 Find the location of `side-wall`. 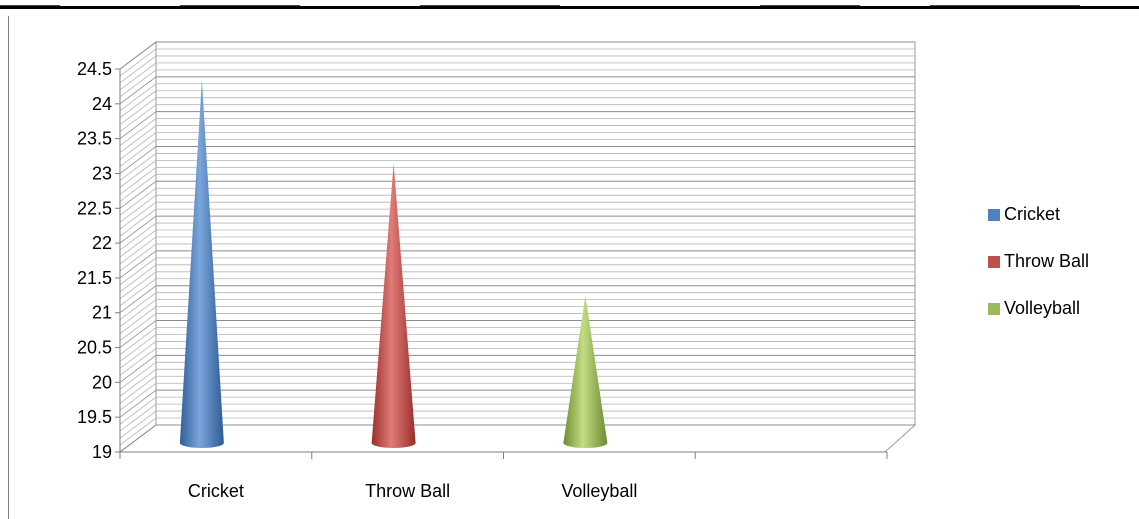

side-wall is located at coordinates (138, 247).